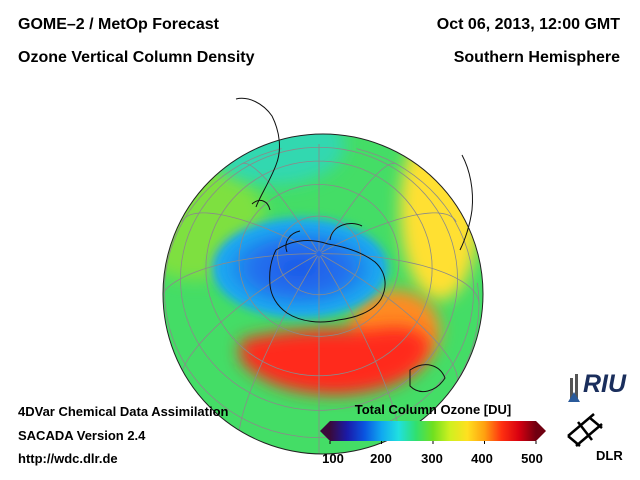 The height and width of the screenshot is (480, 640). I want to click on colorbar-low-arrow, so click(325, 431).